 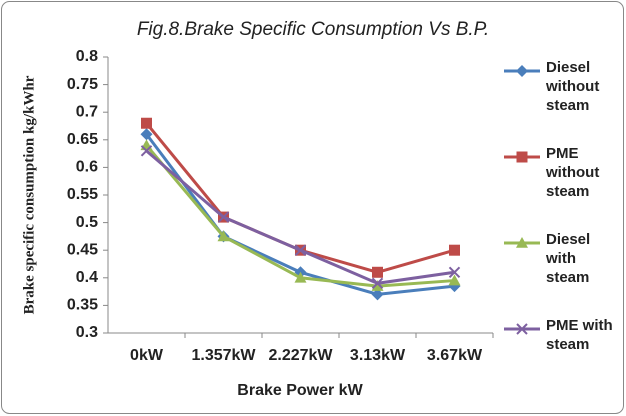 I want to click on y-tick-label: 0.35, so click(x=82, y=305).